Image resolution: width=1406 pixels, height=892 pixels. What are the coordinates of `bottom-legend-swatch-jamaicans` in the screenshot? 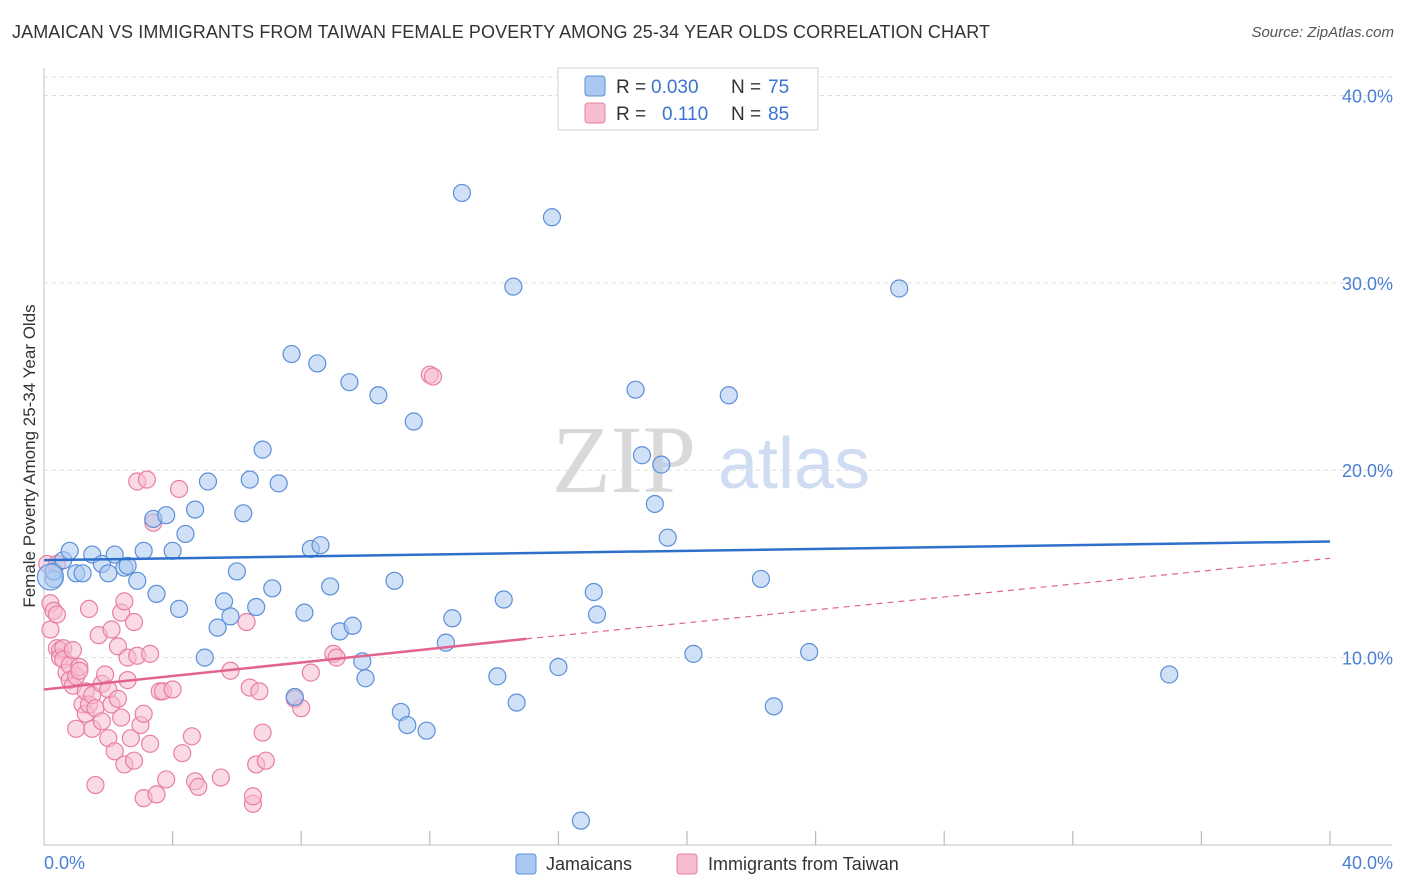 It's located at (526, 864).